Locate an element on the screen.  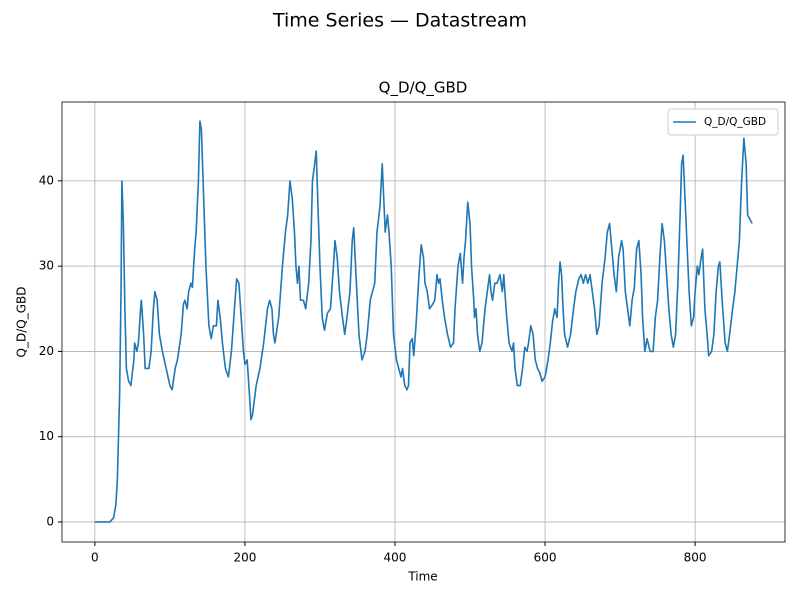
x-tick-label: 200 is located at coordinates (244, 558).